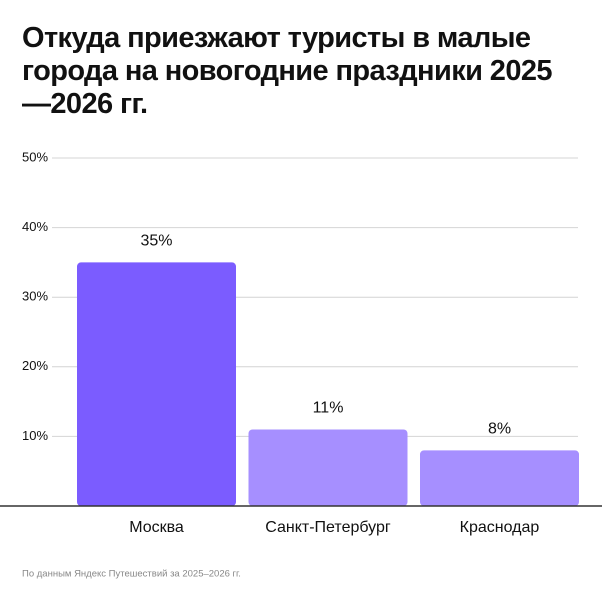 The height and width of the screenshot is (602, 602). What do you see at coordinates (35, 156) in the screenshot?
I see `y-tick-label: 50%` at bounding box center [35, 156].